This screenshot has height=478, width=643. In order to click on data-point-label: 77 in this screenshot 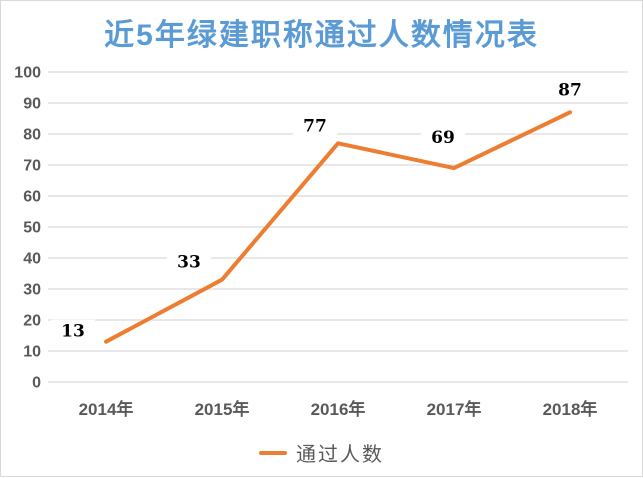, I will do `click(315, 126)`.